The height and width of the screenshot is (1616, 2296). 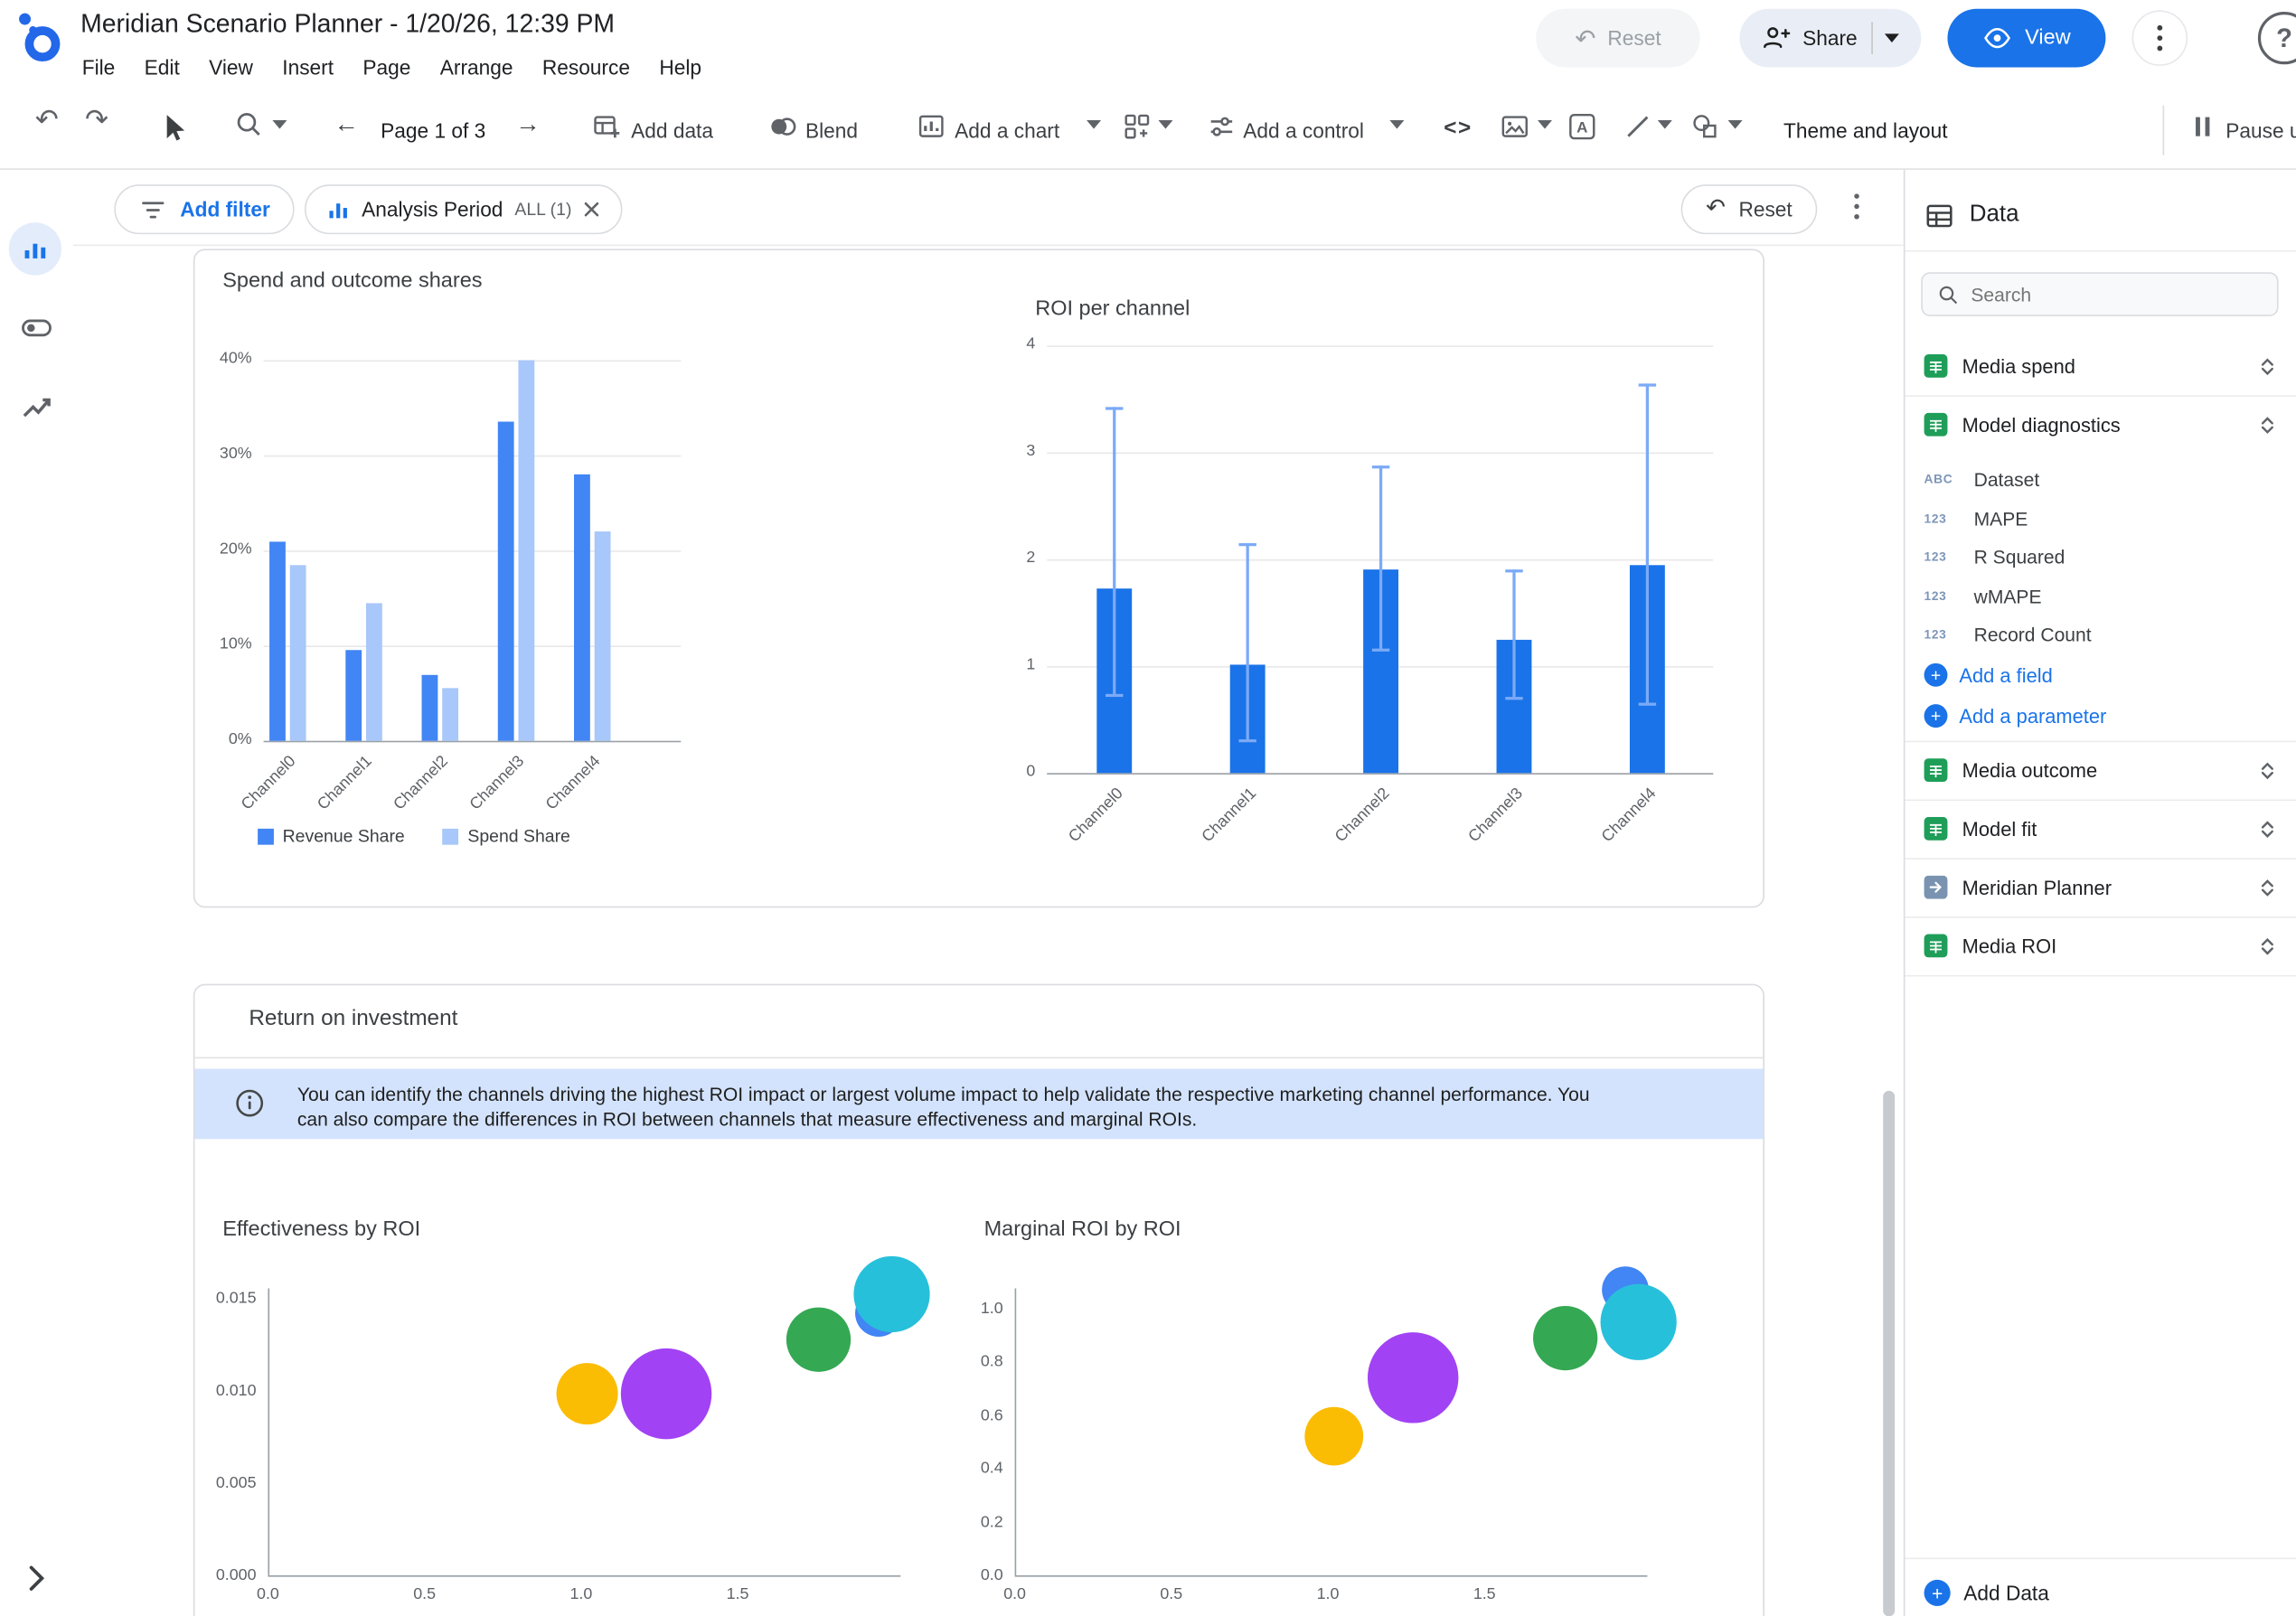 I want to click on embed-code-button: <>, so click(x=1458, y=128).